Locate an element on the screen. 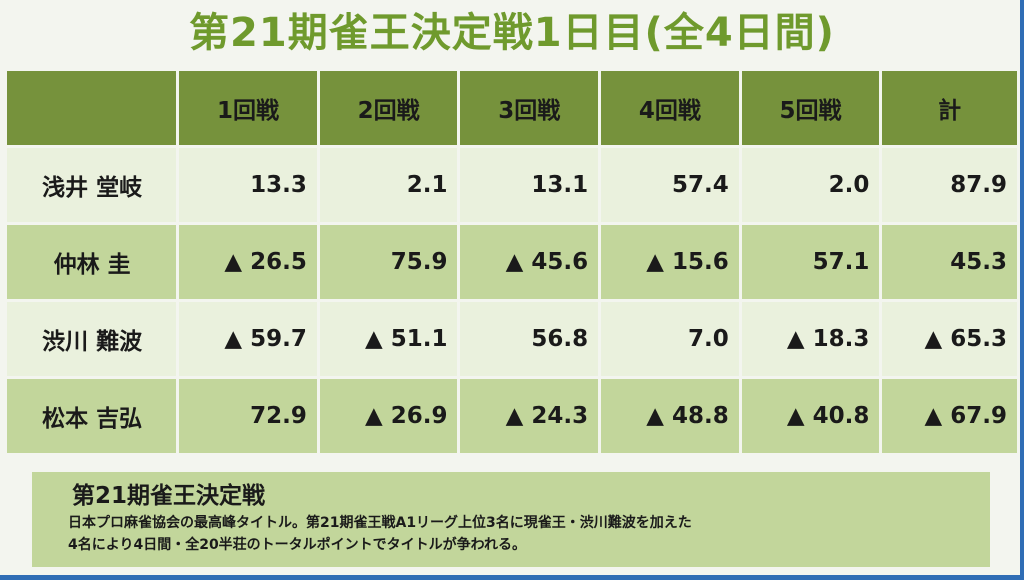 The image size is (1024, 580). score-cell: ▲ 51.1 is located at coordinates (388, 339).